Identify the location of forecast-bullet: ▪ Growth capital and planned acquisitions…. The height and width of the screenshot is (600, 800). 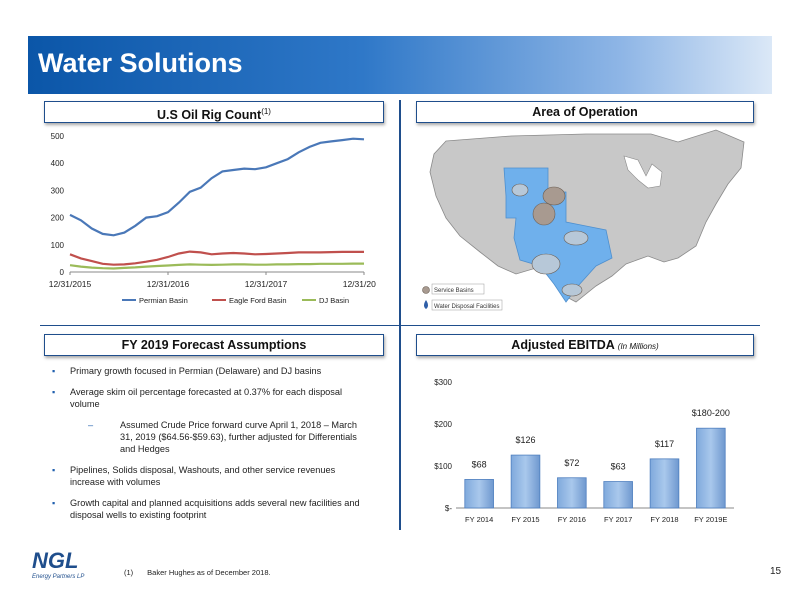
(206, 509).